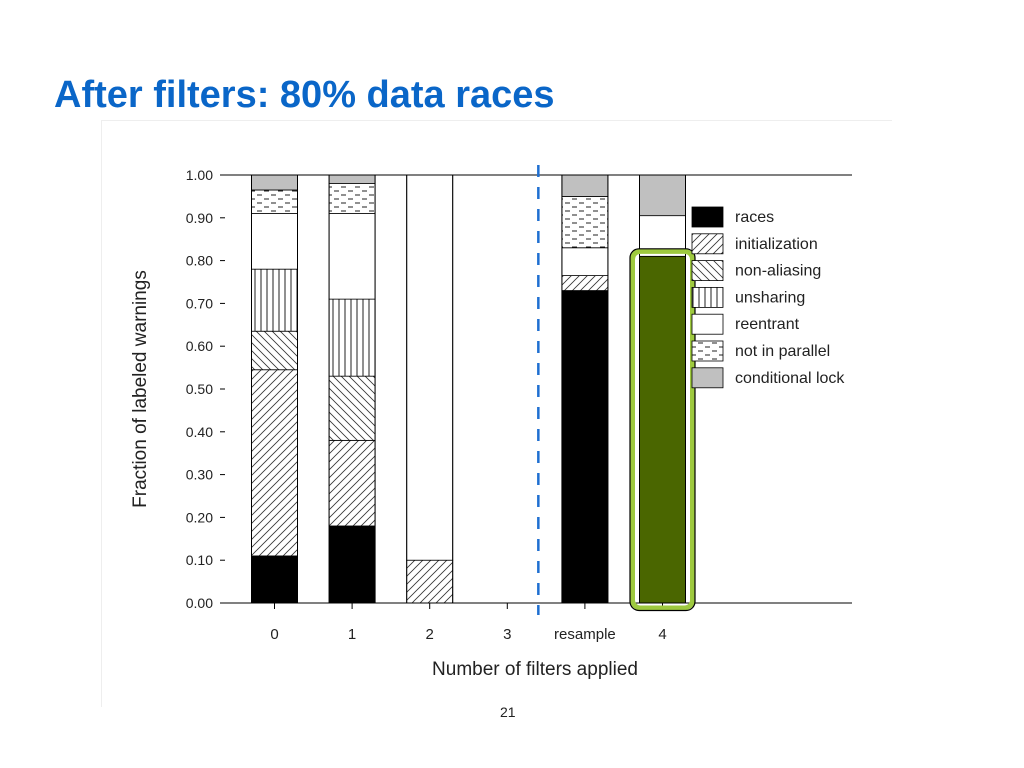 The width and height of the screenshot is (1024, 768). Describe the element at coordinates (274, 634) in the screenshot. I see `x-tick-label: 0` at that location.